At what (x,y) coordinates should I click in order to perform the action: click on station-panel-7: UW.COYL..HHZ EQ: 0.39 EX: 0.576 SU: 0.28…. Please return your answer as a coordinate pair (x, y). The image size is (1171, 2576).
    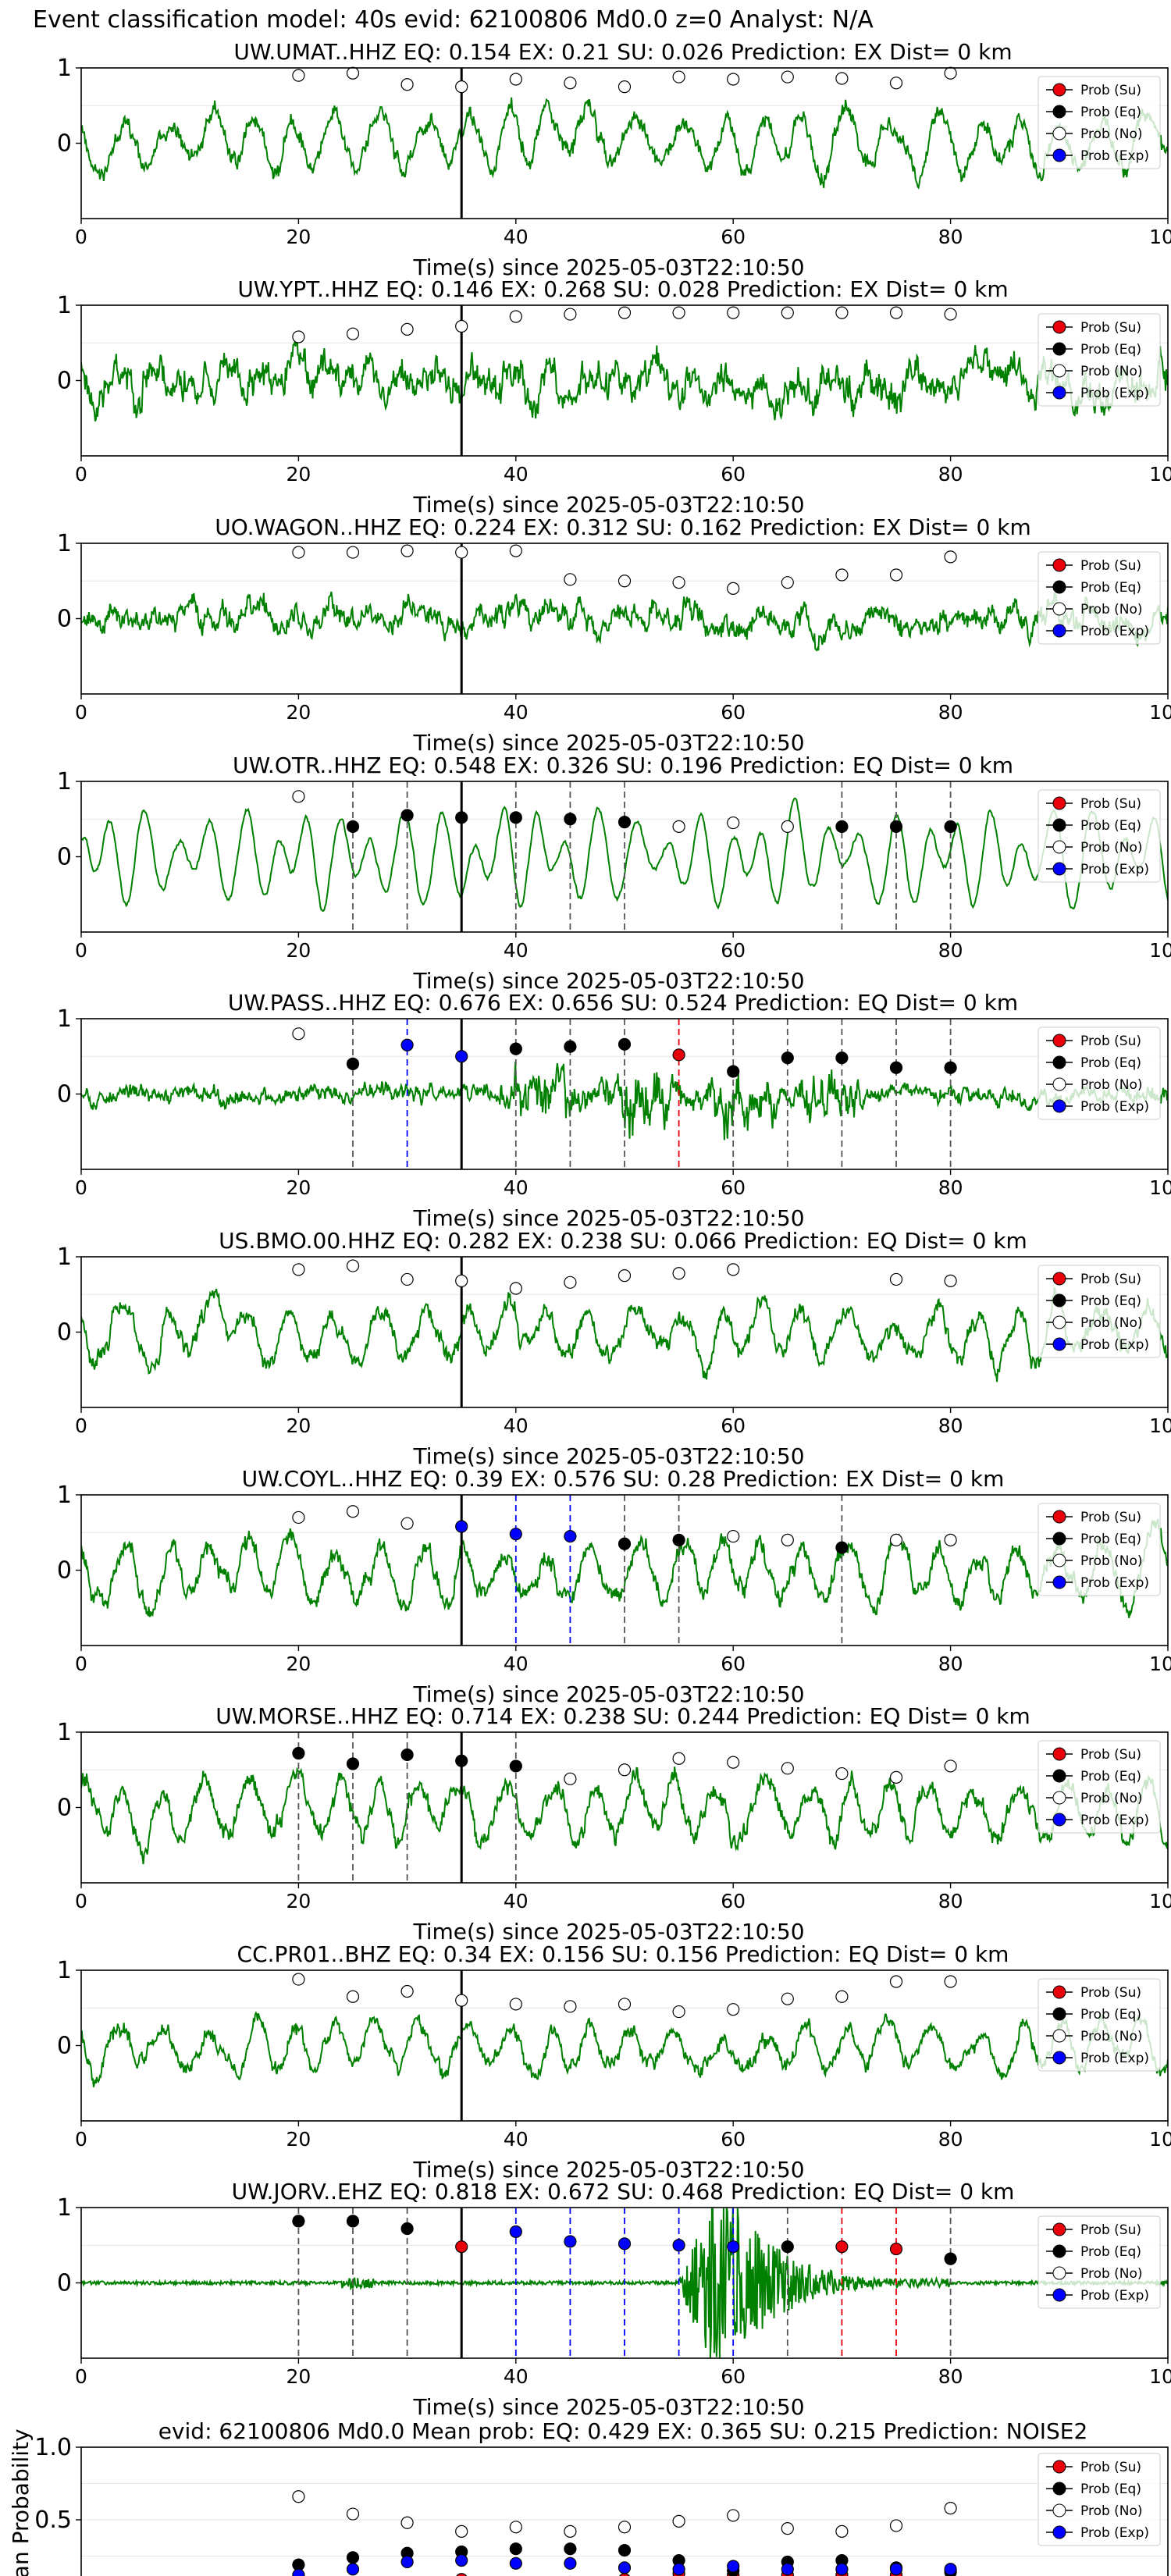
    Looking at the image, I should click on (614, 1586).